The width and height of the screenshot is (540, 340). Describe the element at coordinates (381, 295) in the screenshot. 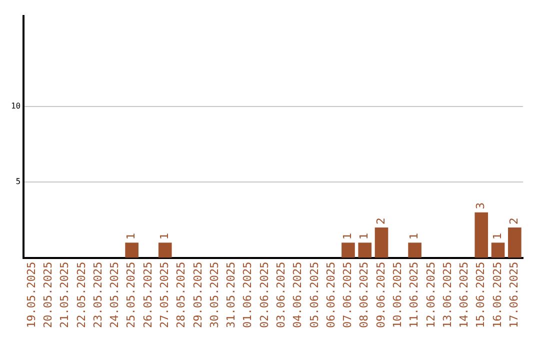

I see `x-tick-label: 09.06.2025` at that location.